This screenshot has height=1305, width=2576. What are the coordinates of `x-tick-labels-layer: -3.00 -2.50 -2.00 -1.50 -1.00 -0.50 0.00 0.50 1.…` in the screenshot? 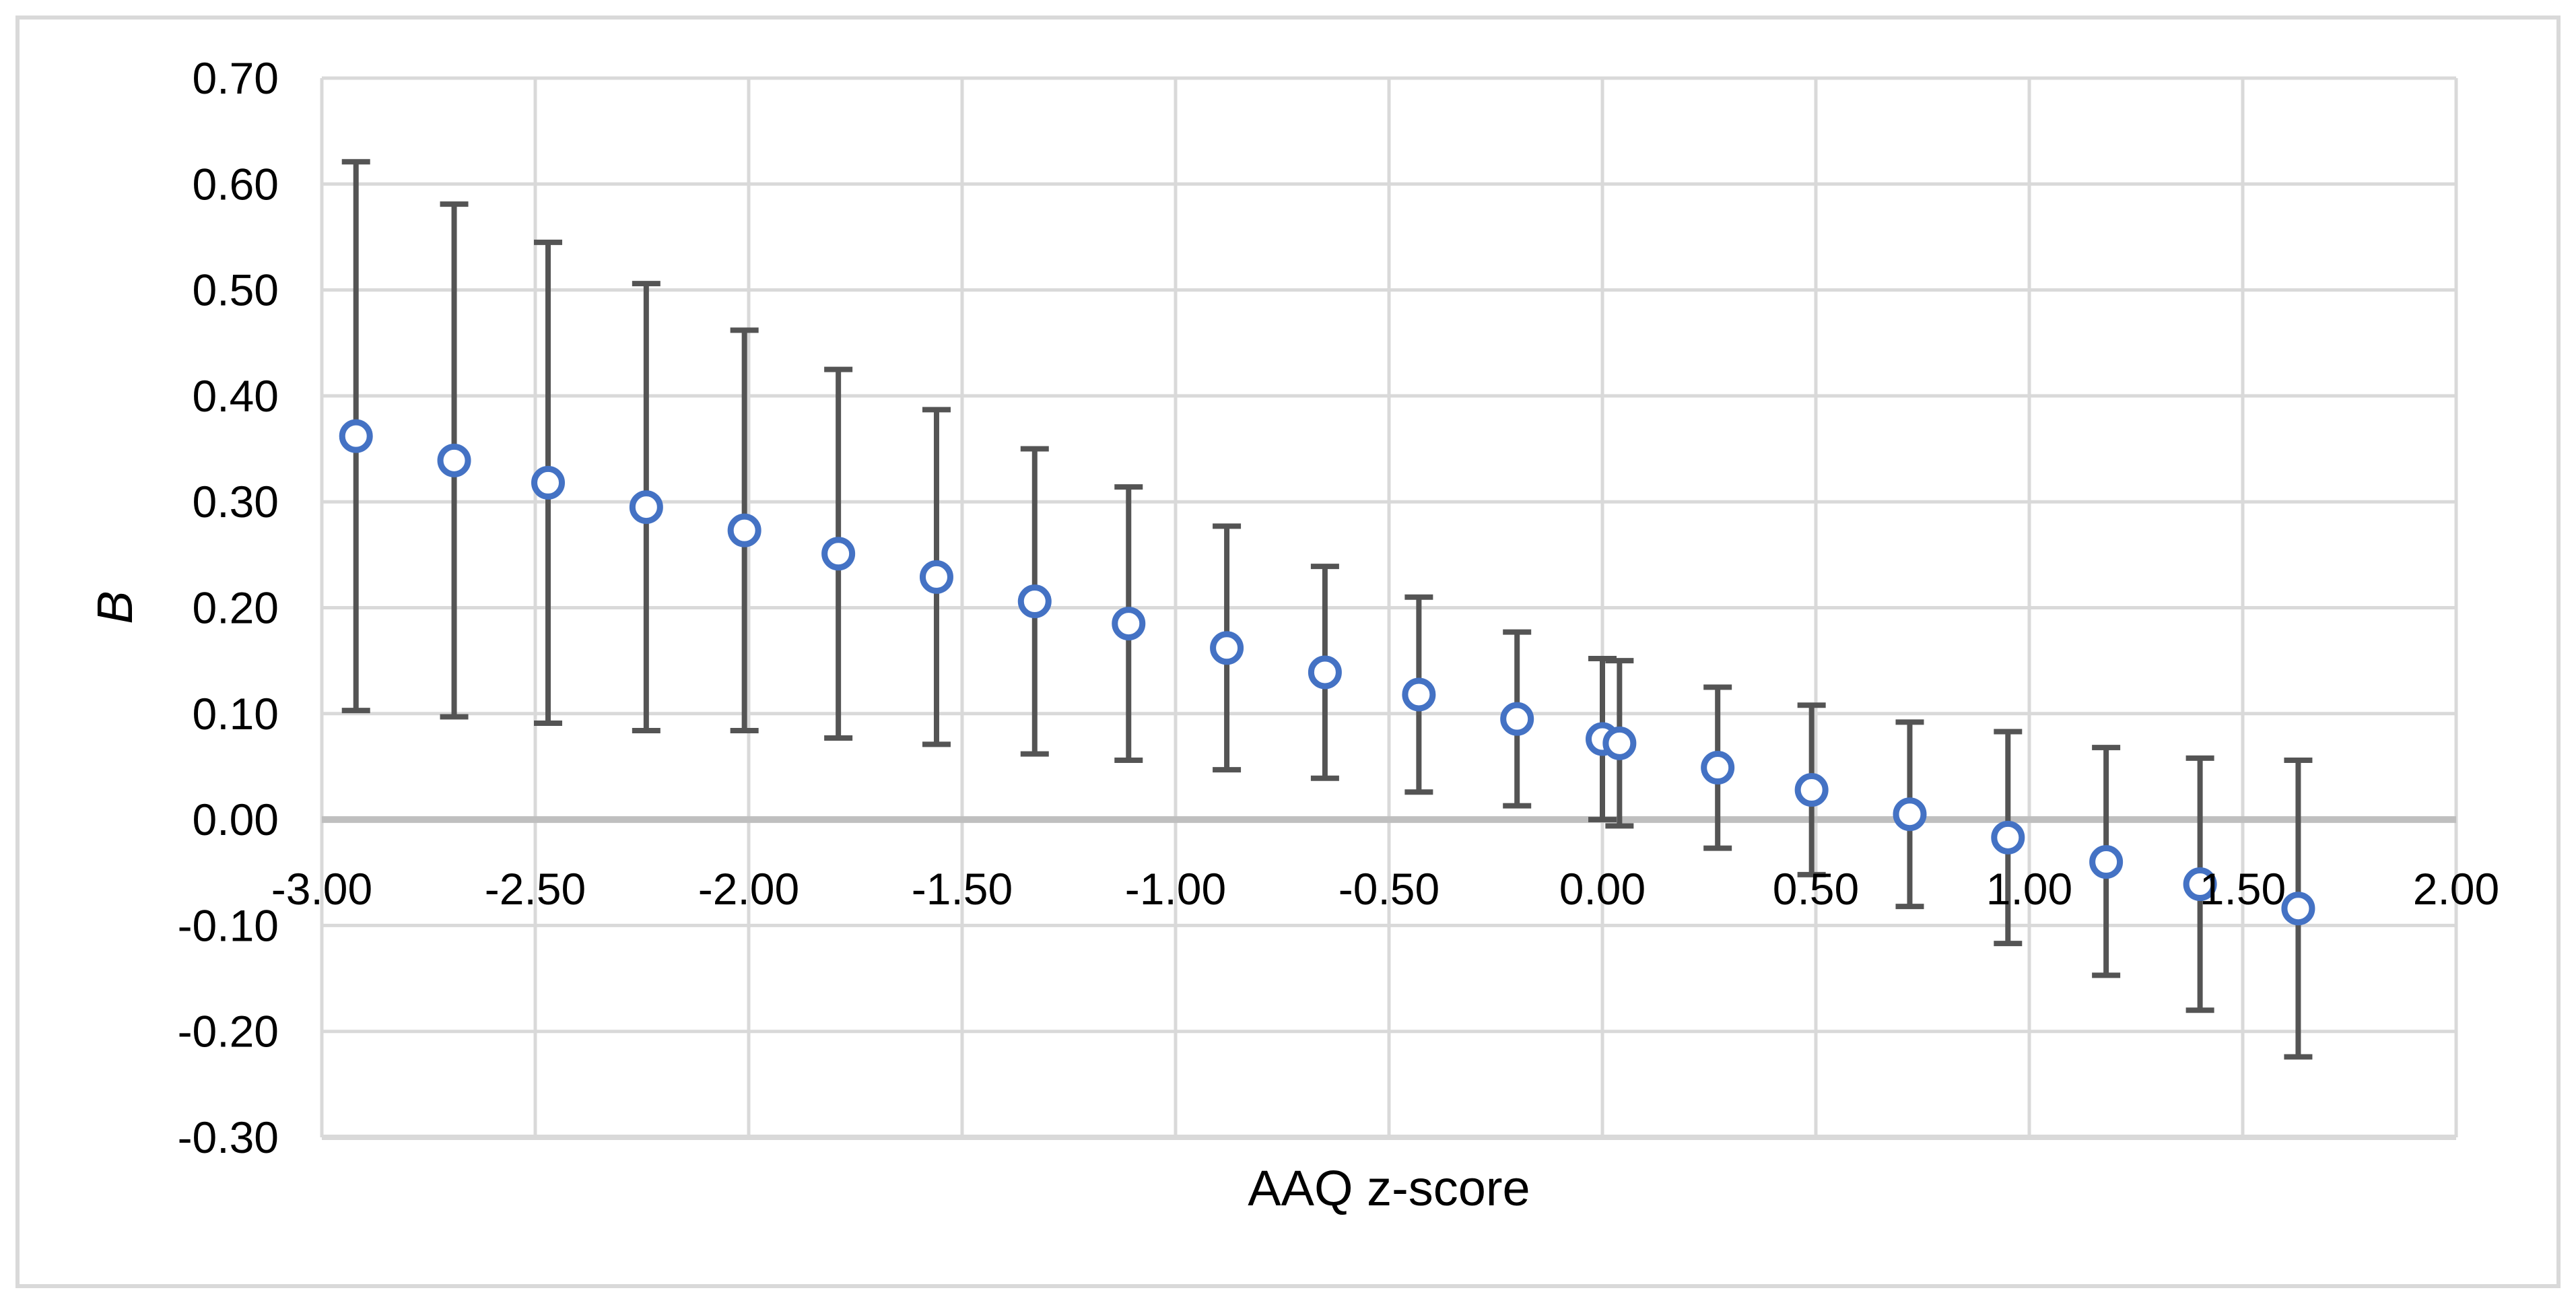 It's located at (1385, 889).